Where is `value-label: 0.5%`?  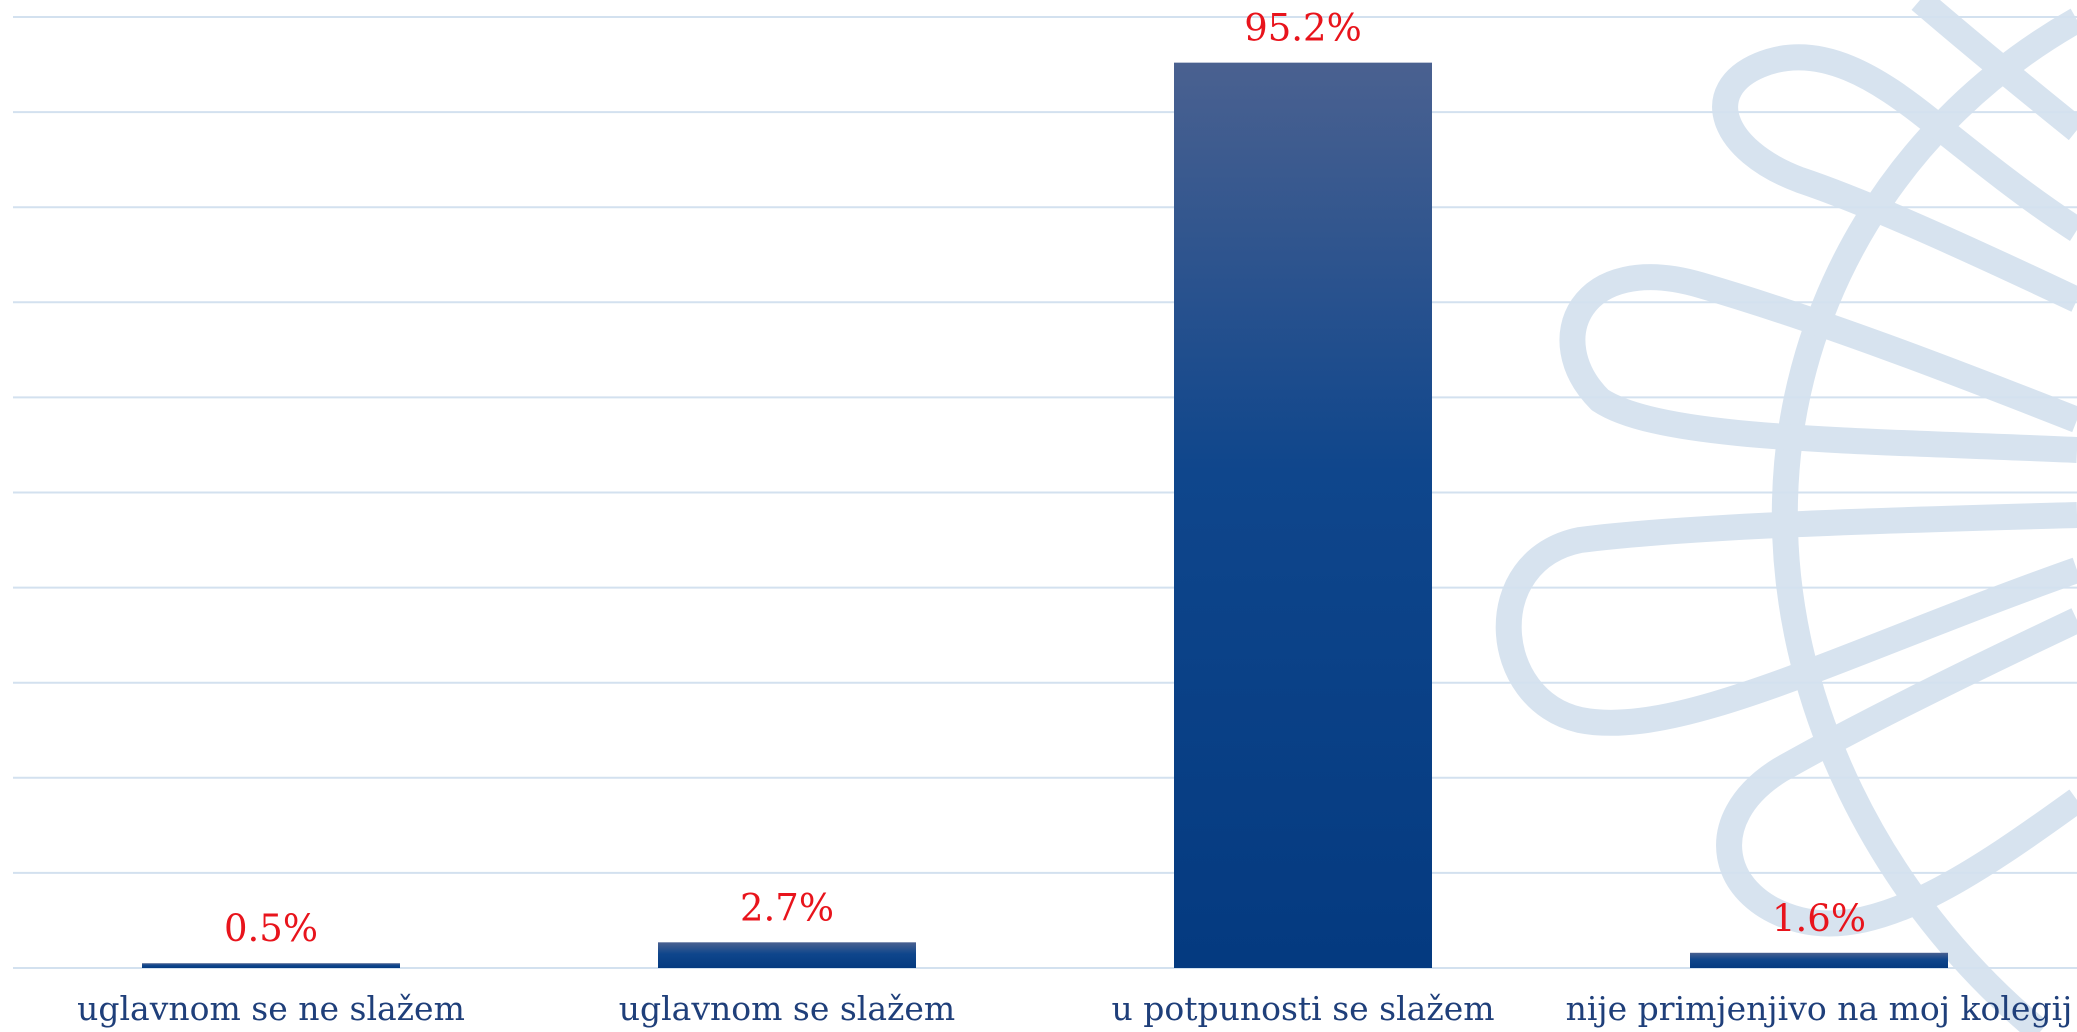 value-label: 0.5% is located at coordinates (271, 928).